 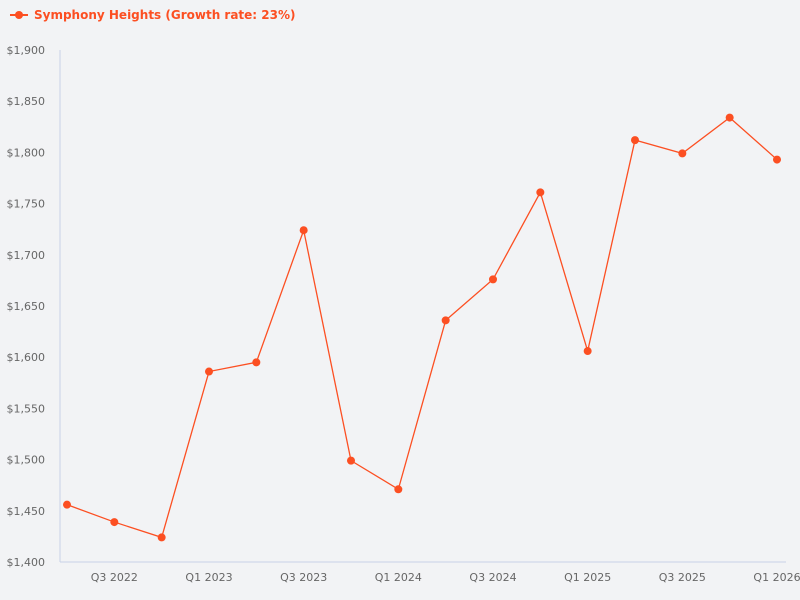 I want to click on legend-line-marker-icon, so click(x=19, y=15).